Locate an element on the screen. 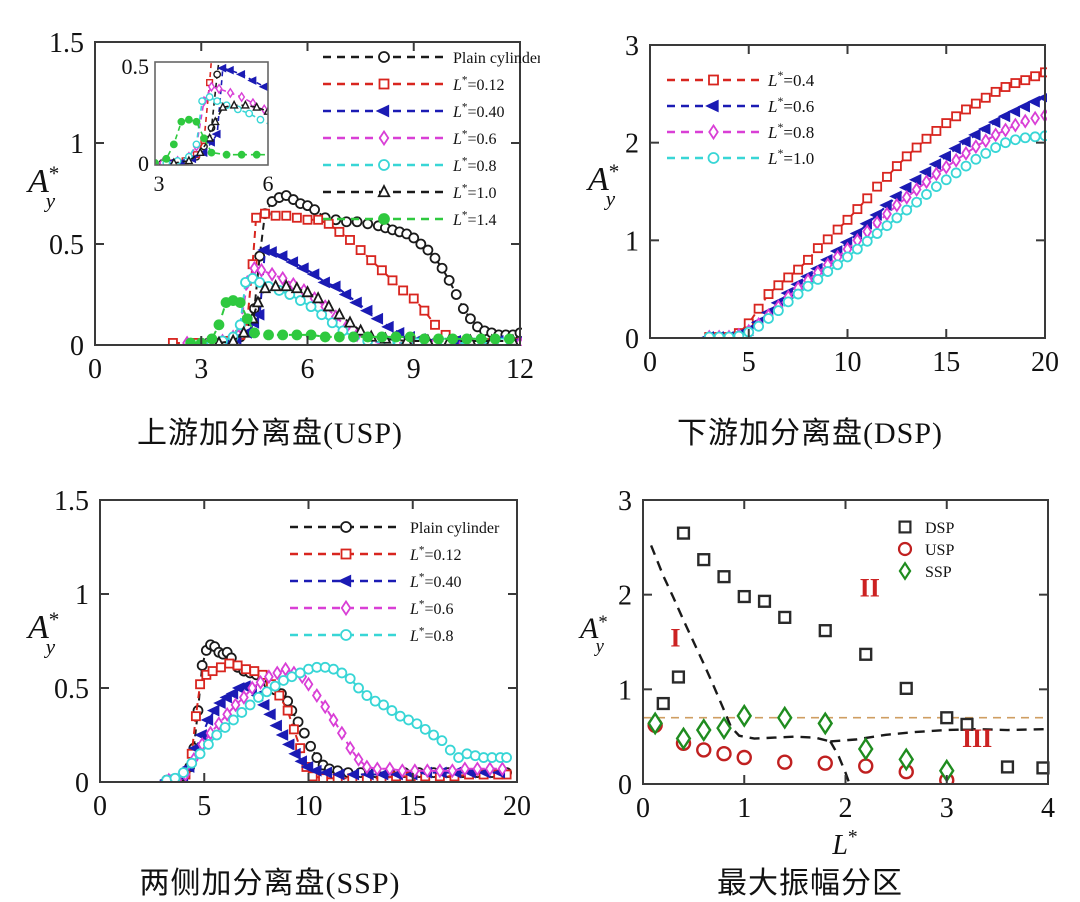  svg-text: USP is located at coordinates (939, 550).